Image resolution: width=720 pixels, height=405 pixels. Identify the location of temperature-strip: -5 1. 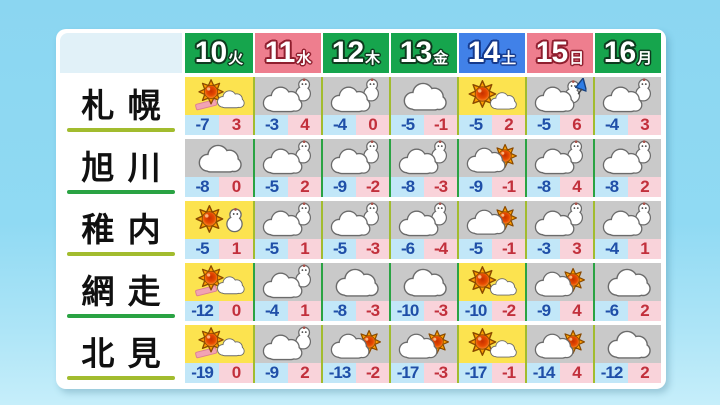
(219, 249).